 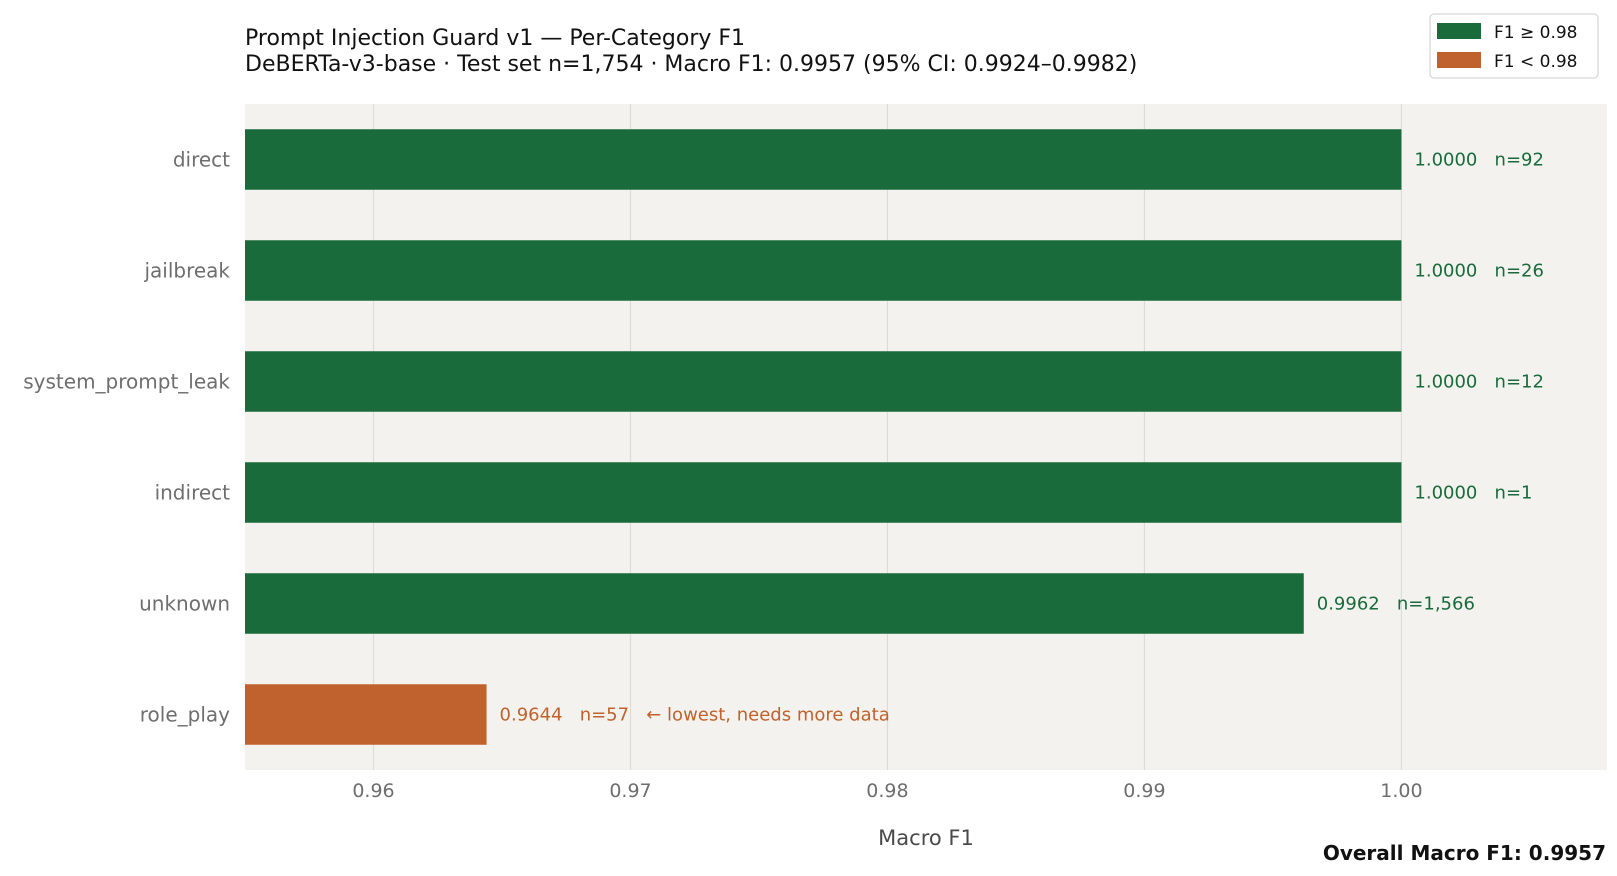 I want to click on bar-role_play, so click(x=366, y=714).